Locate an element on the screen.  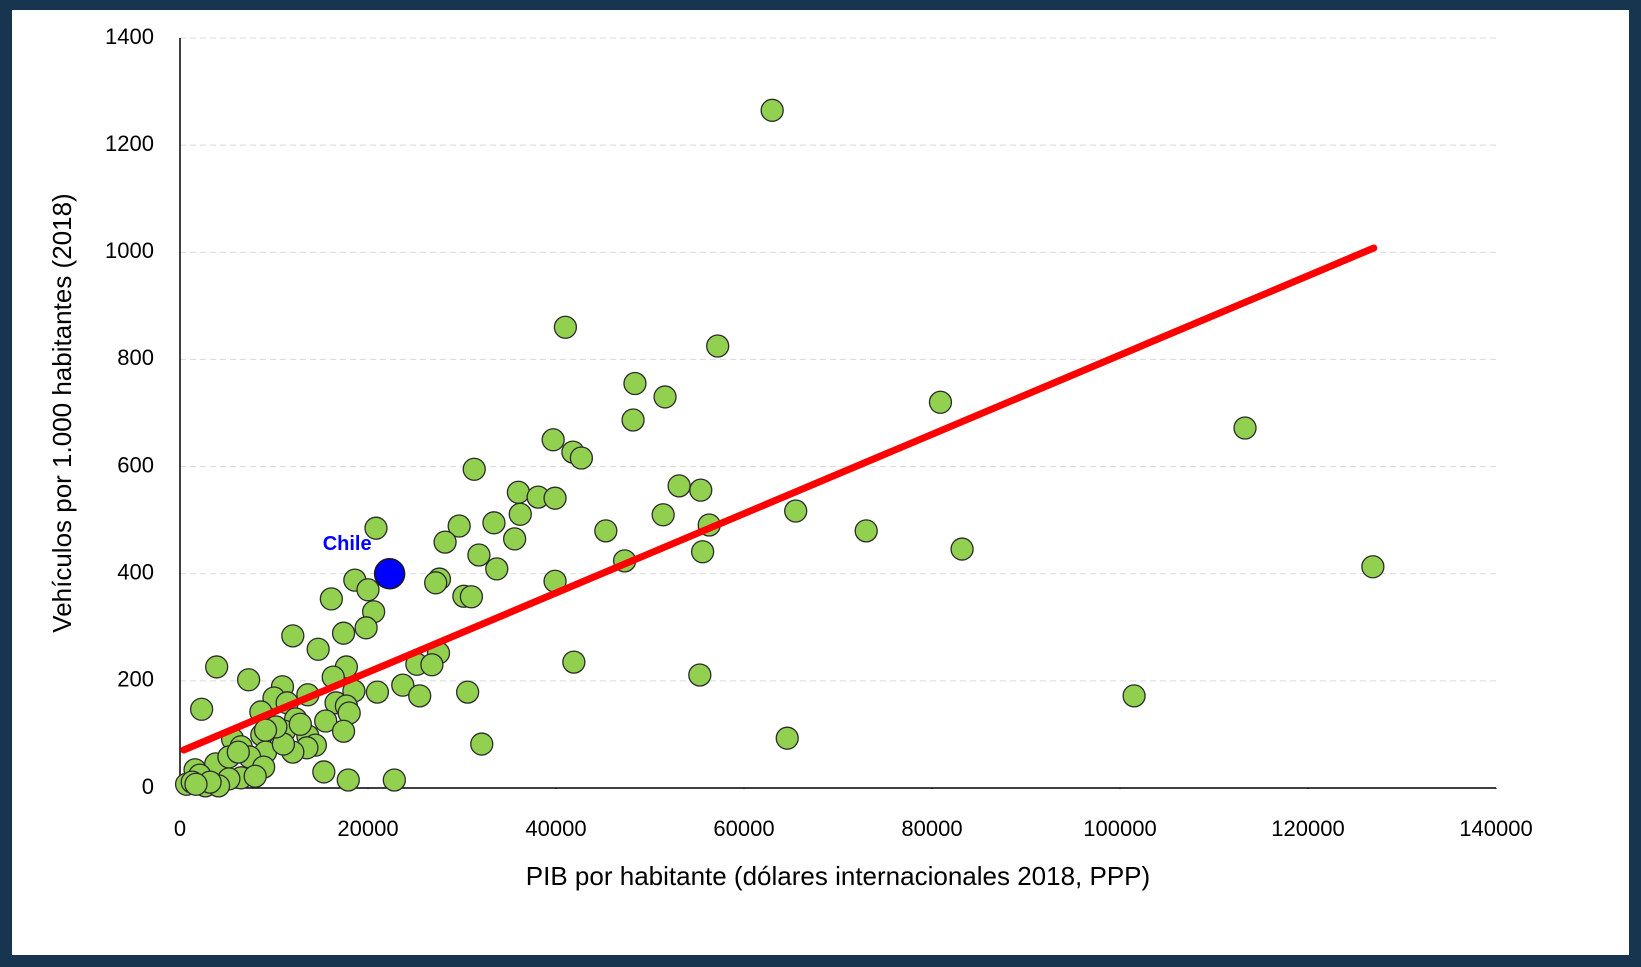
x-tick-label: 0 is located at coordinates (180, 828).